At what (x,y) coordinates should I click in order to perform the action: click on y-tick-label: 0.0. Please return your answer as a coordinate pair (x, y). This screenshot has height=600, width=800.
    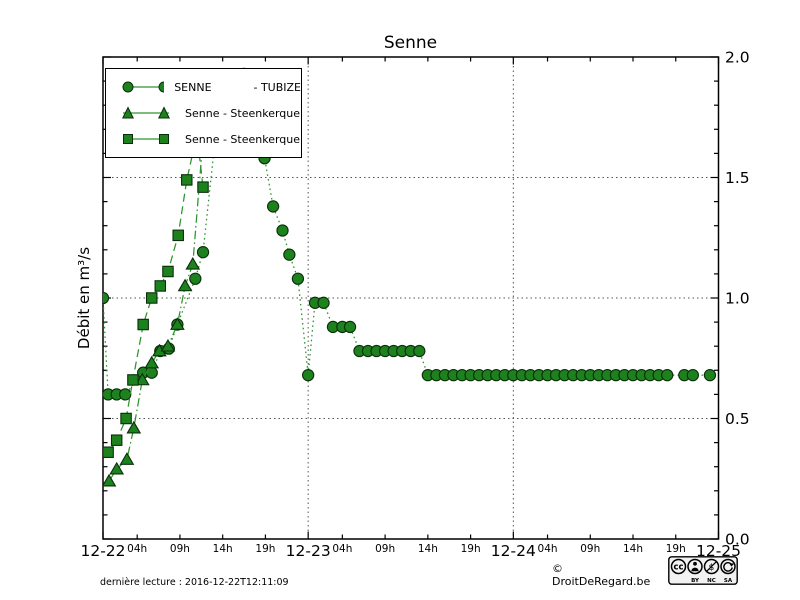
    Looking at the image, I should click on (737, 540).